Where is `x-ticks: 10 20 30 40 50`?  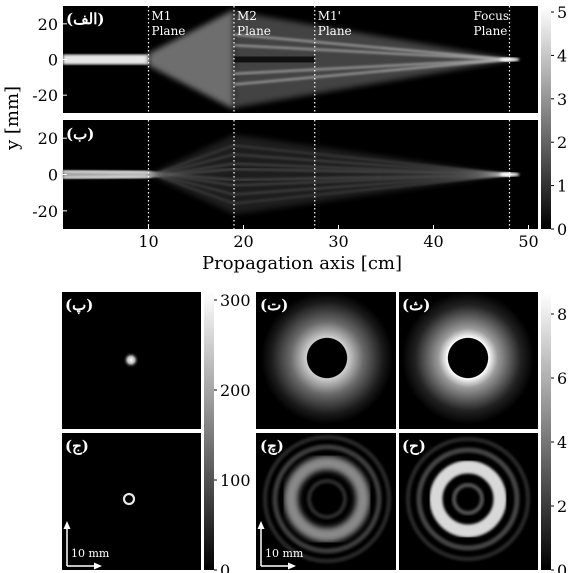
x-ticks: 10 20 30 40 50 is located at coordinates (338, 238).